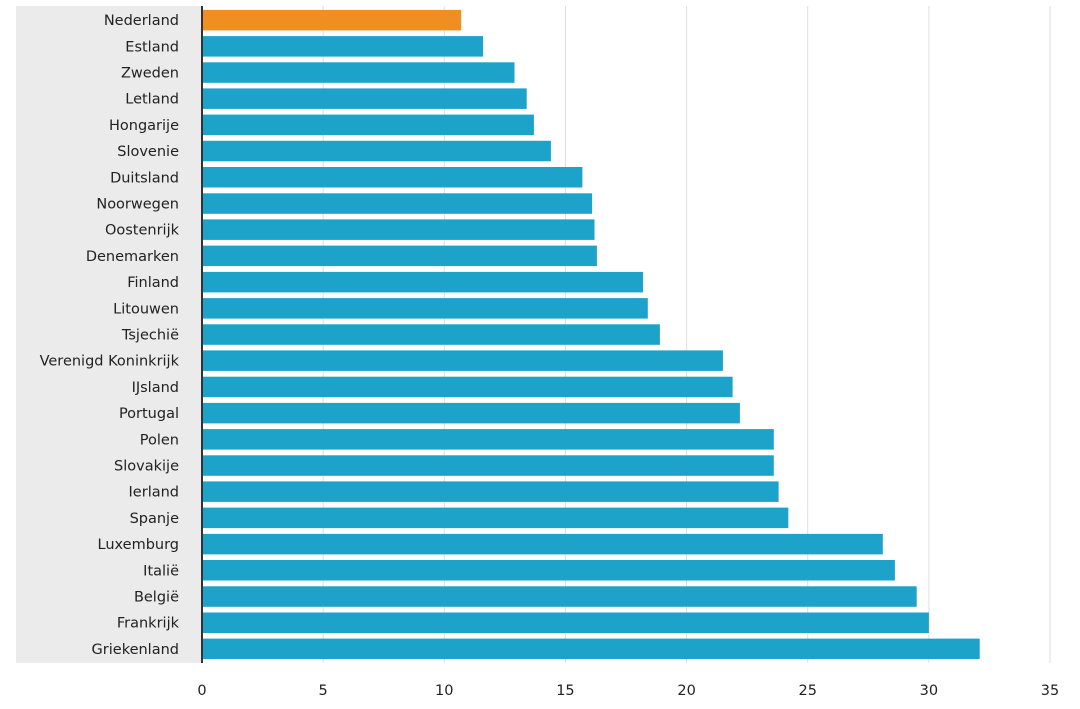 The width and height of the screenshot is (1080, 709). I want to click on category-label-letland: Letland, so click(152, 100).